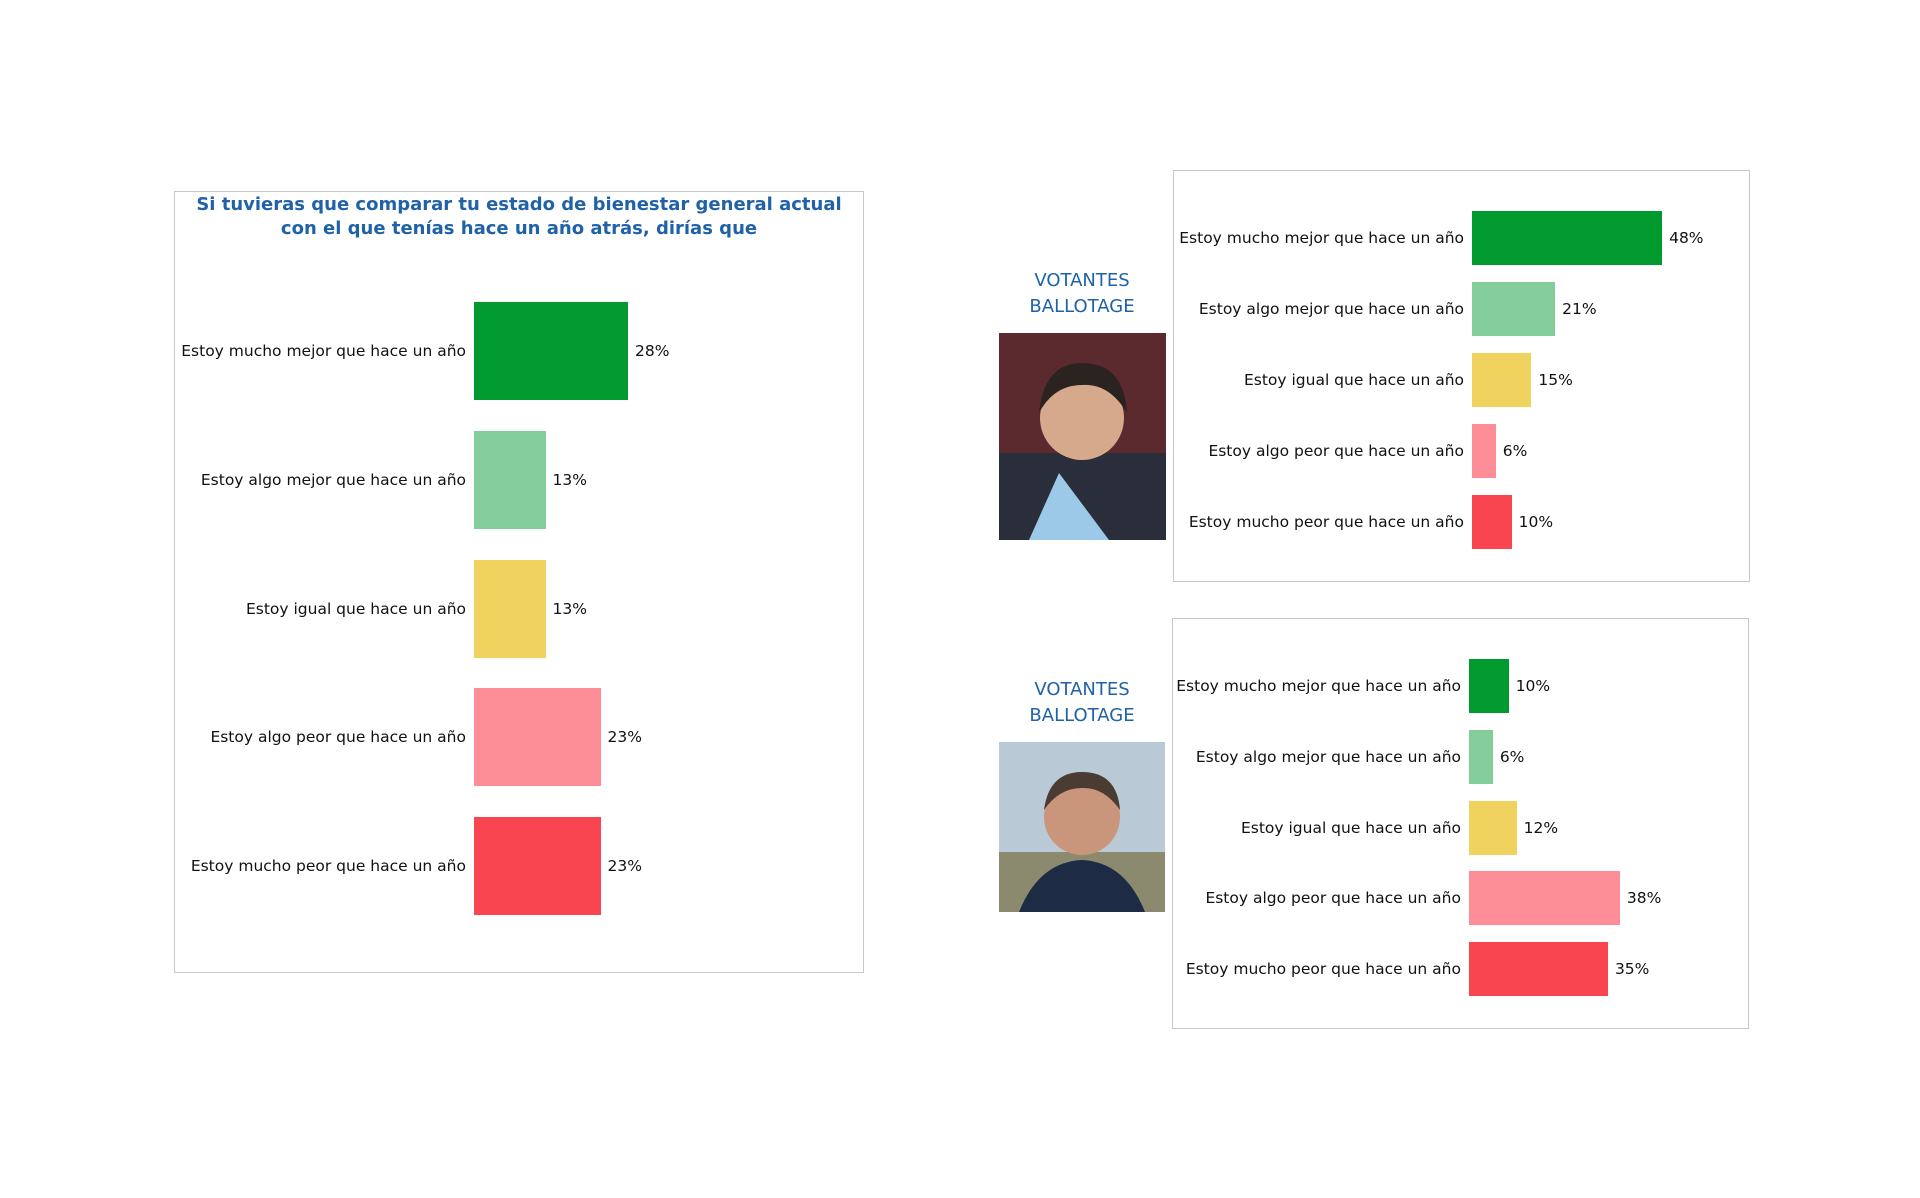  What do you see at coordinates (1632, 969) in the screenshot?
I see `value-label: 35%` at bounding box center [1632, 969].